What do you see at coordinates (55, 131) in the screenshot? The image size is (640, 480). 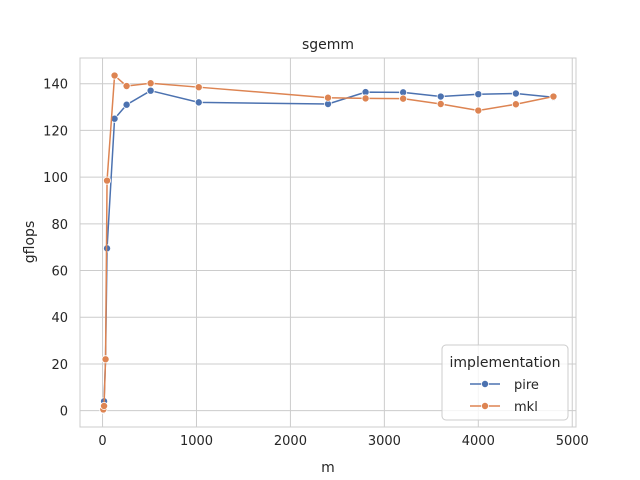 I see `y-tick-label: 120` at bounding box center [55, 131].